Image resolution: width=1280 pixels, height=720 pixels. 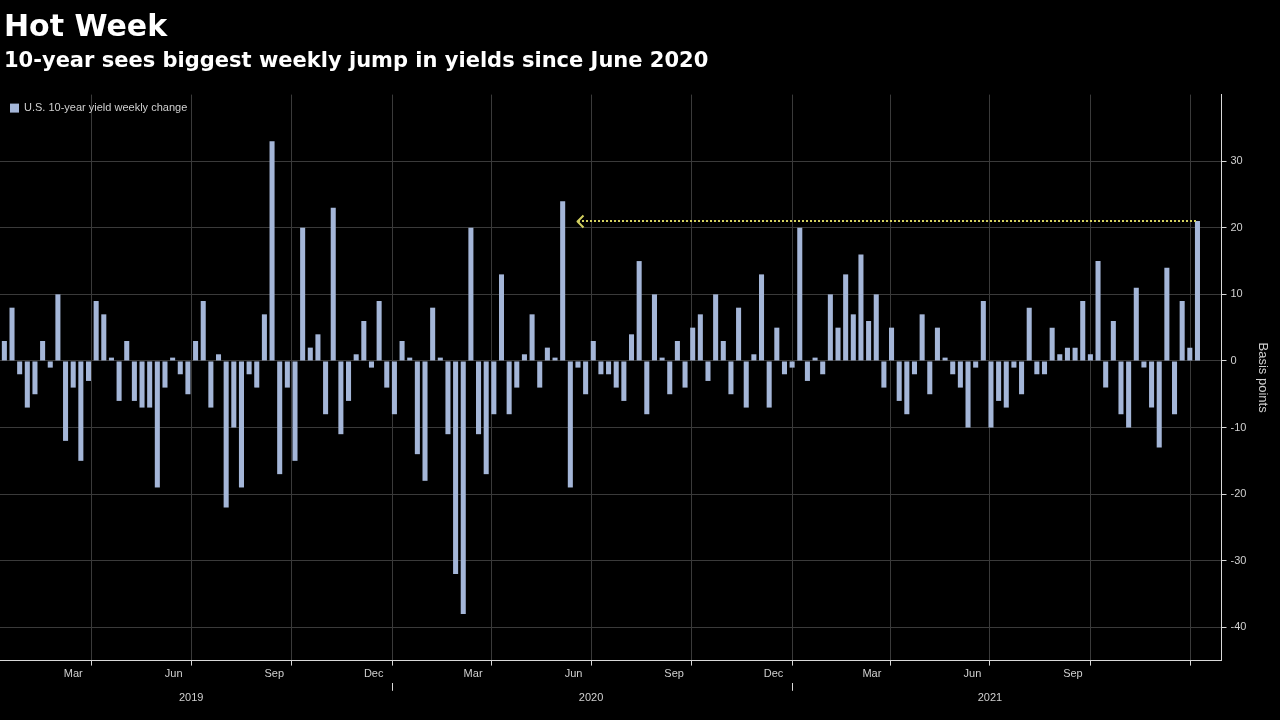 What do you see at coordinates (1238, 626) in the screenshot?
I see `y-tick-label: -40` at bounding box center [1238, 626].